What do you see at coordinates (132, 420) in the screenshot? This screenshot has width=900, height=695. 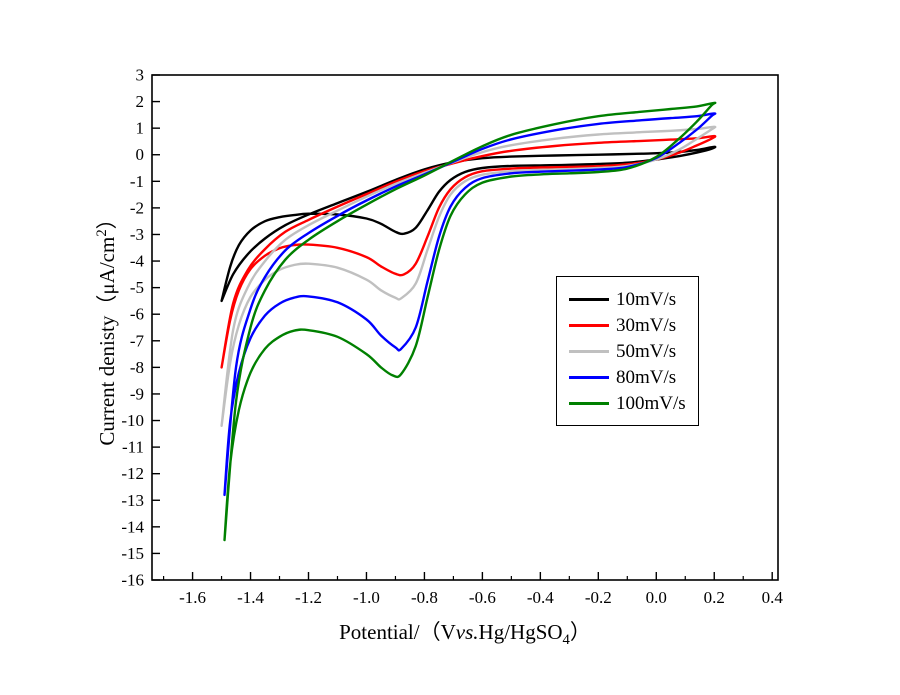 I see `y-tick-label: -10` at bounding box center [132, 420].